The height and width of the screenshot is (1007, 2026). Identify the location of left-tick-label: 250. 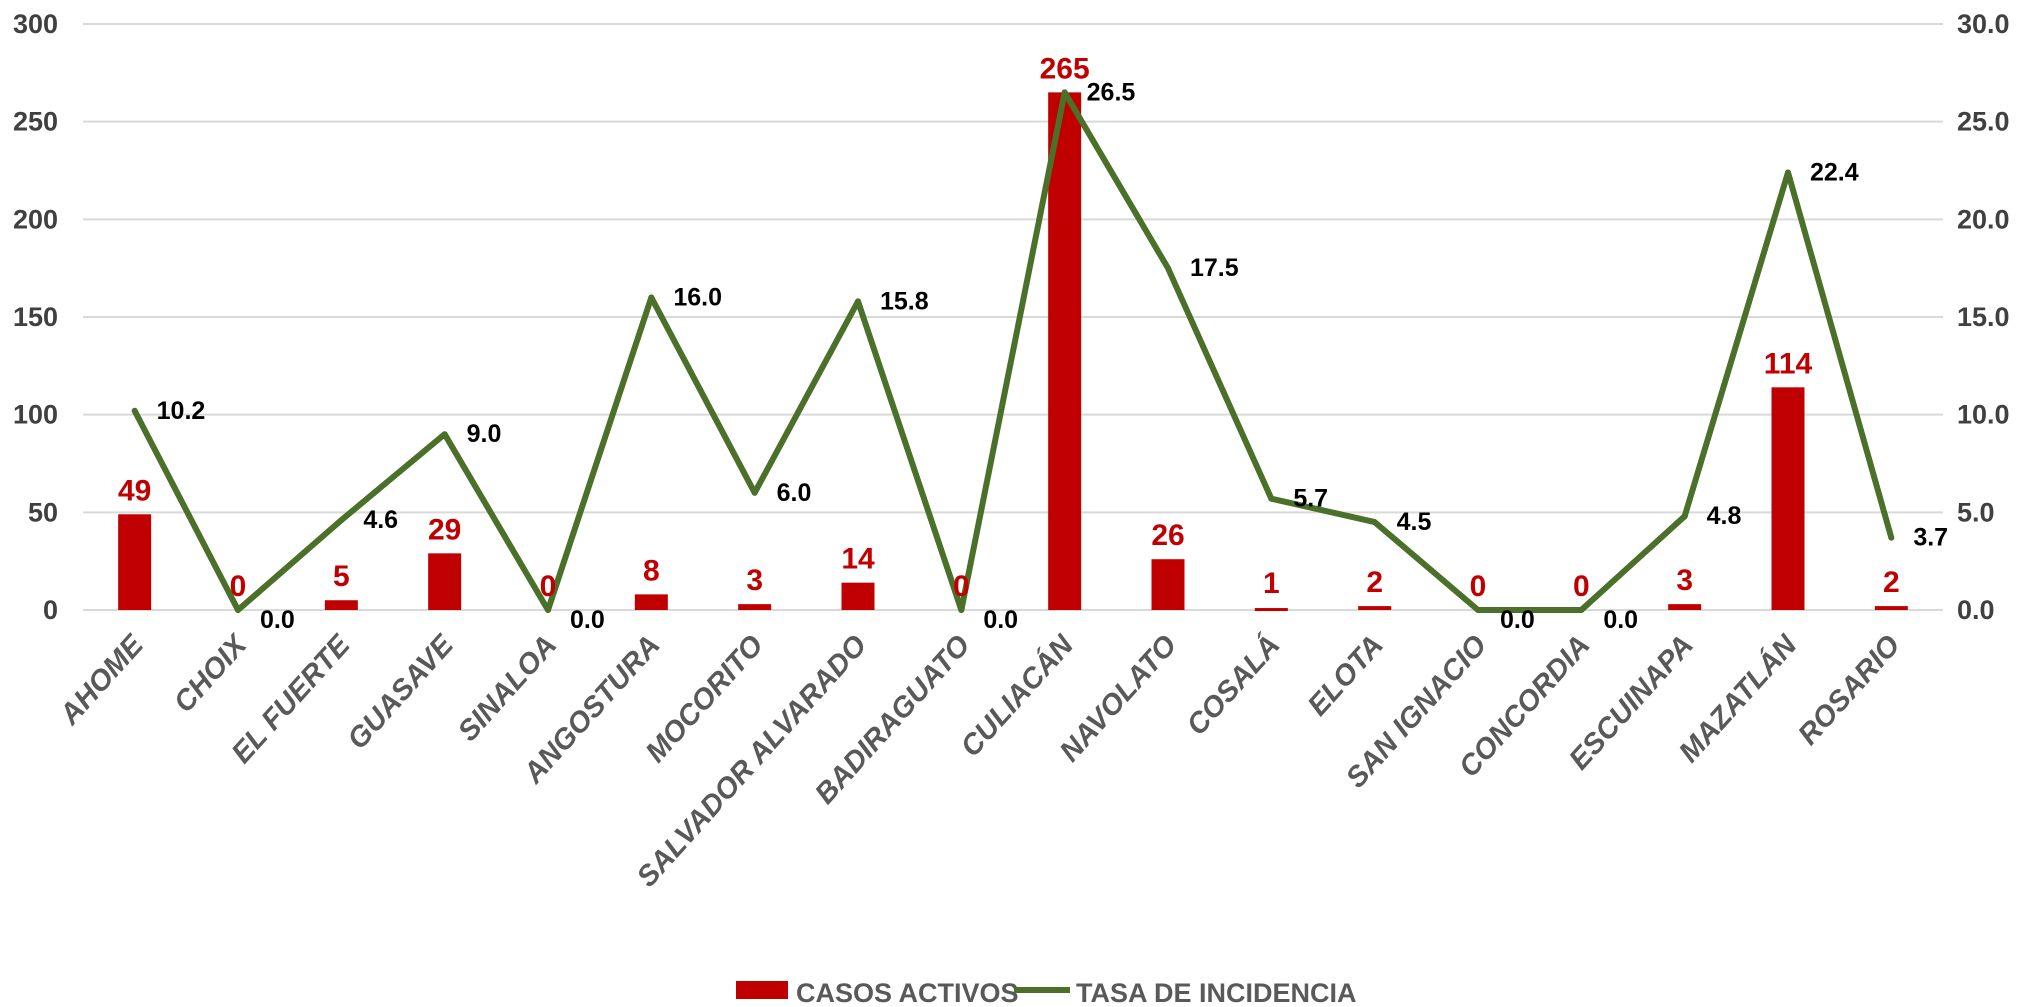
(35, 122).